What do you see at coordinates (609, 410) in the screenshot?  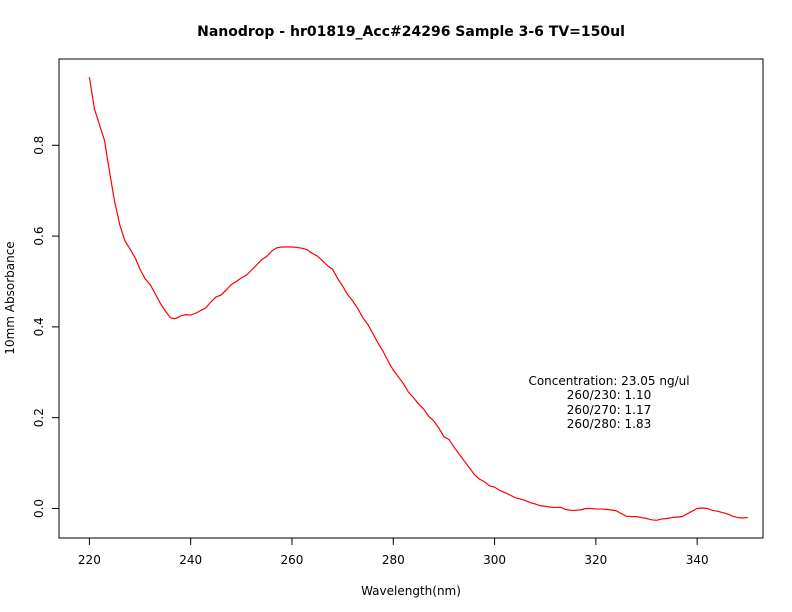 I see `ratio-260-270-annotation: 260/270: 1.17` at bounding box center [609, 410].